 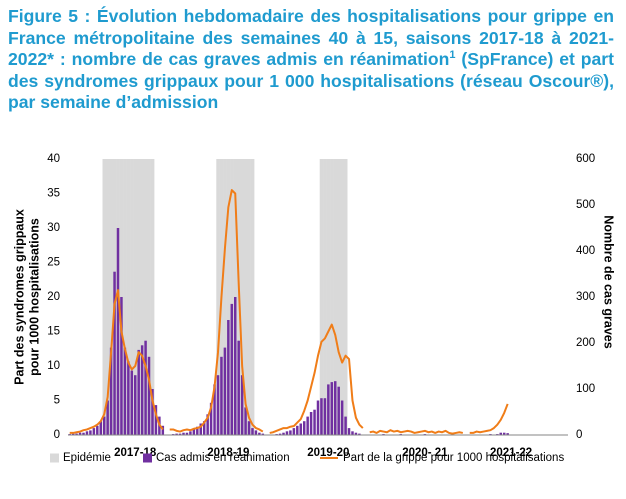 What do you see at coordinates (585, 205) in the screenshot?
I see `y2-tick-label: 500` at bounding box center [585, 205].